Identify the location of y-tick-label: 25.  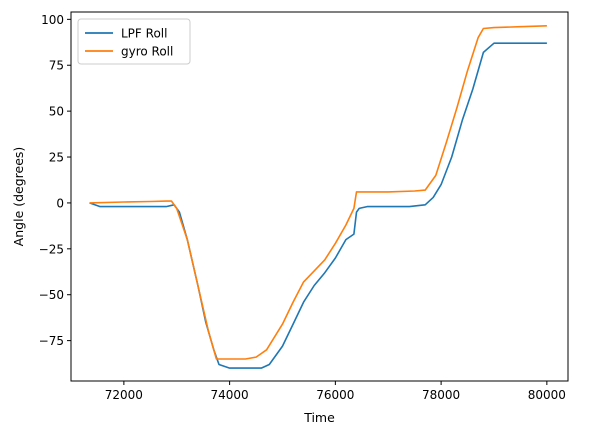
(56, 158).